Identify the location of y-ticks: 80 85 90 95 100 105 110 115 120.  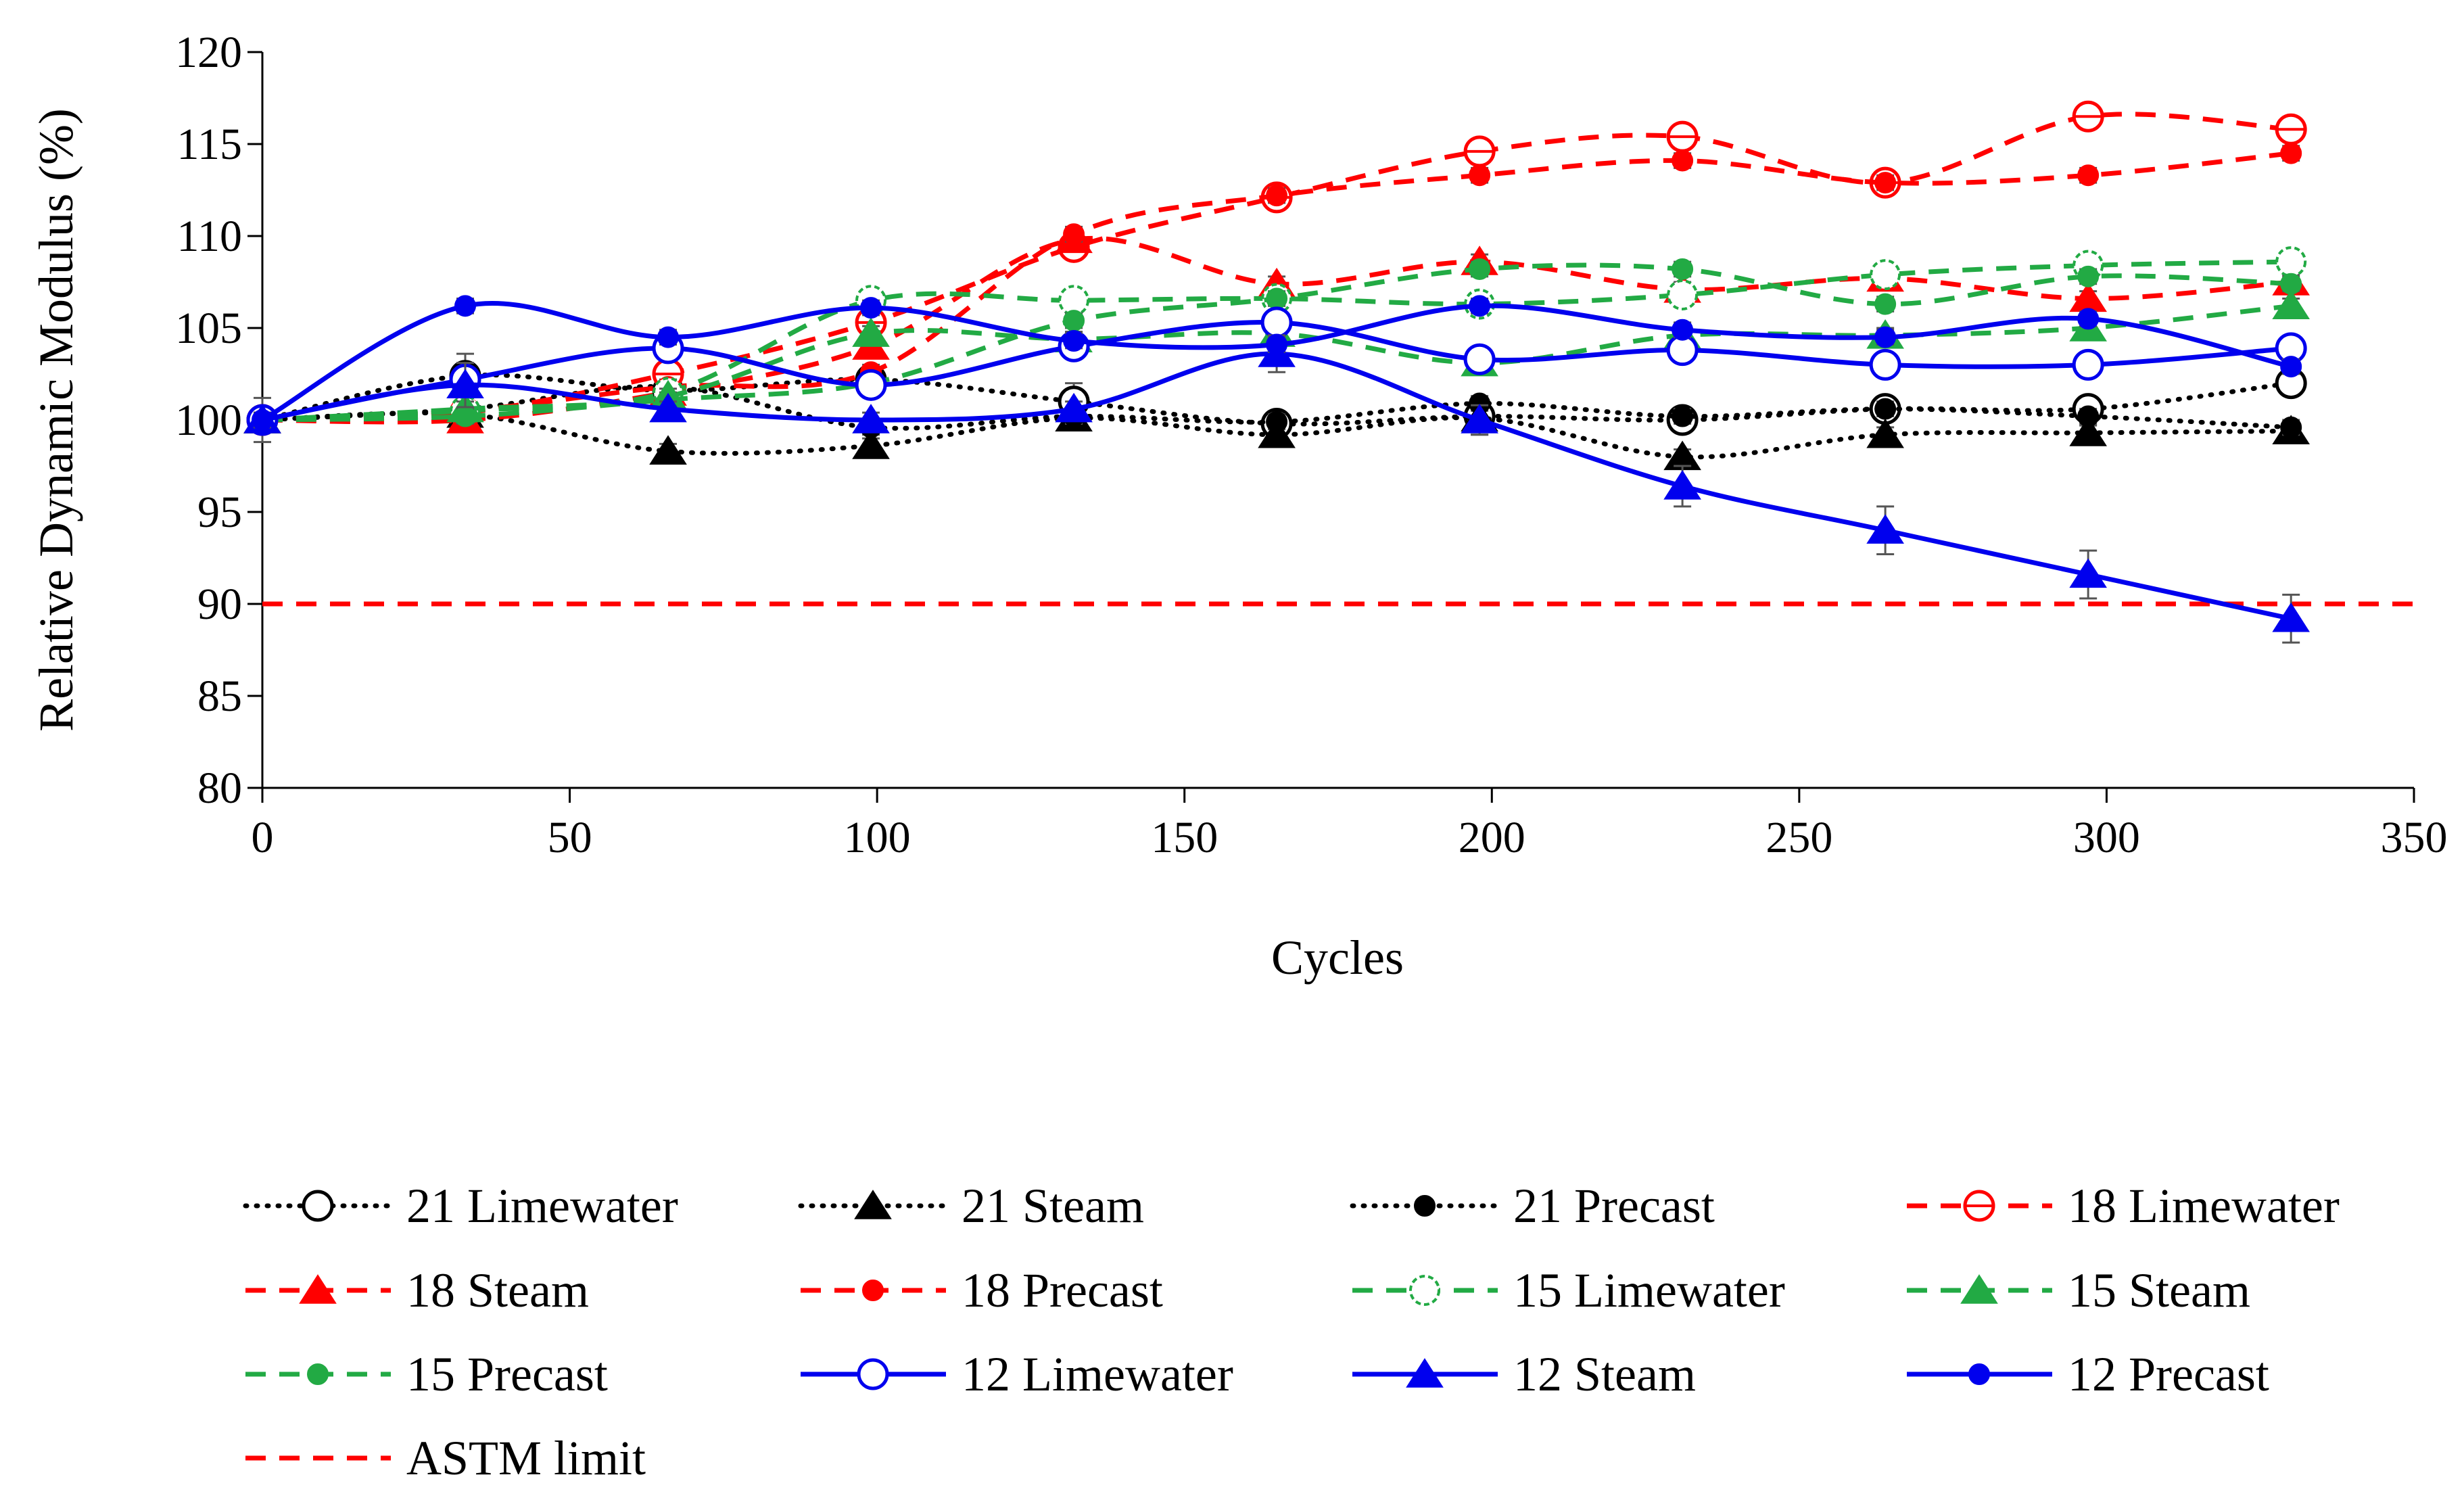
(218, 420).